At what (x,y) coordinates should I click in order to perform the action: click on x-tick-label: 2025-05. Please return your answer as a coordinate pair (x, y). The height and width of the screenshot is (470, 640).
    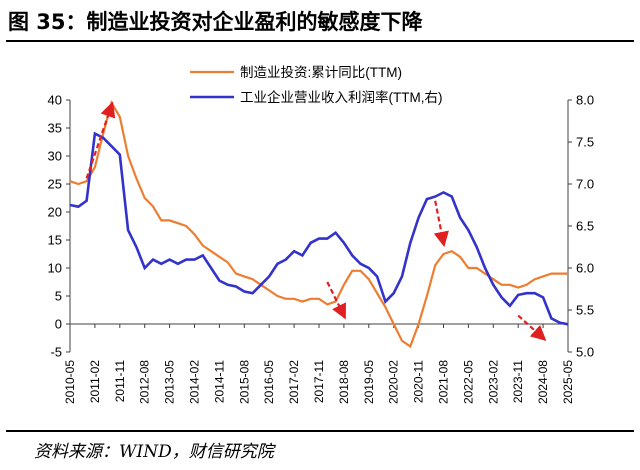
    Looking at the image, I should click on (568, 382).